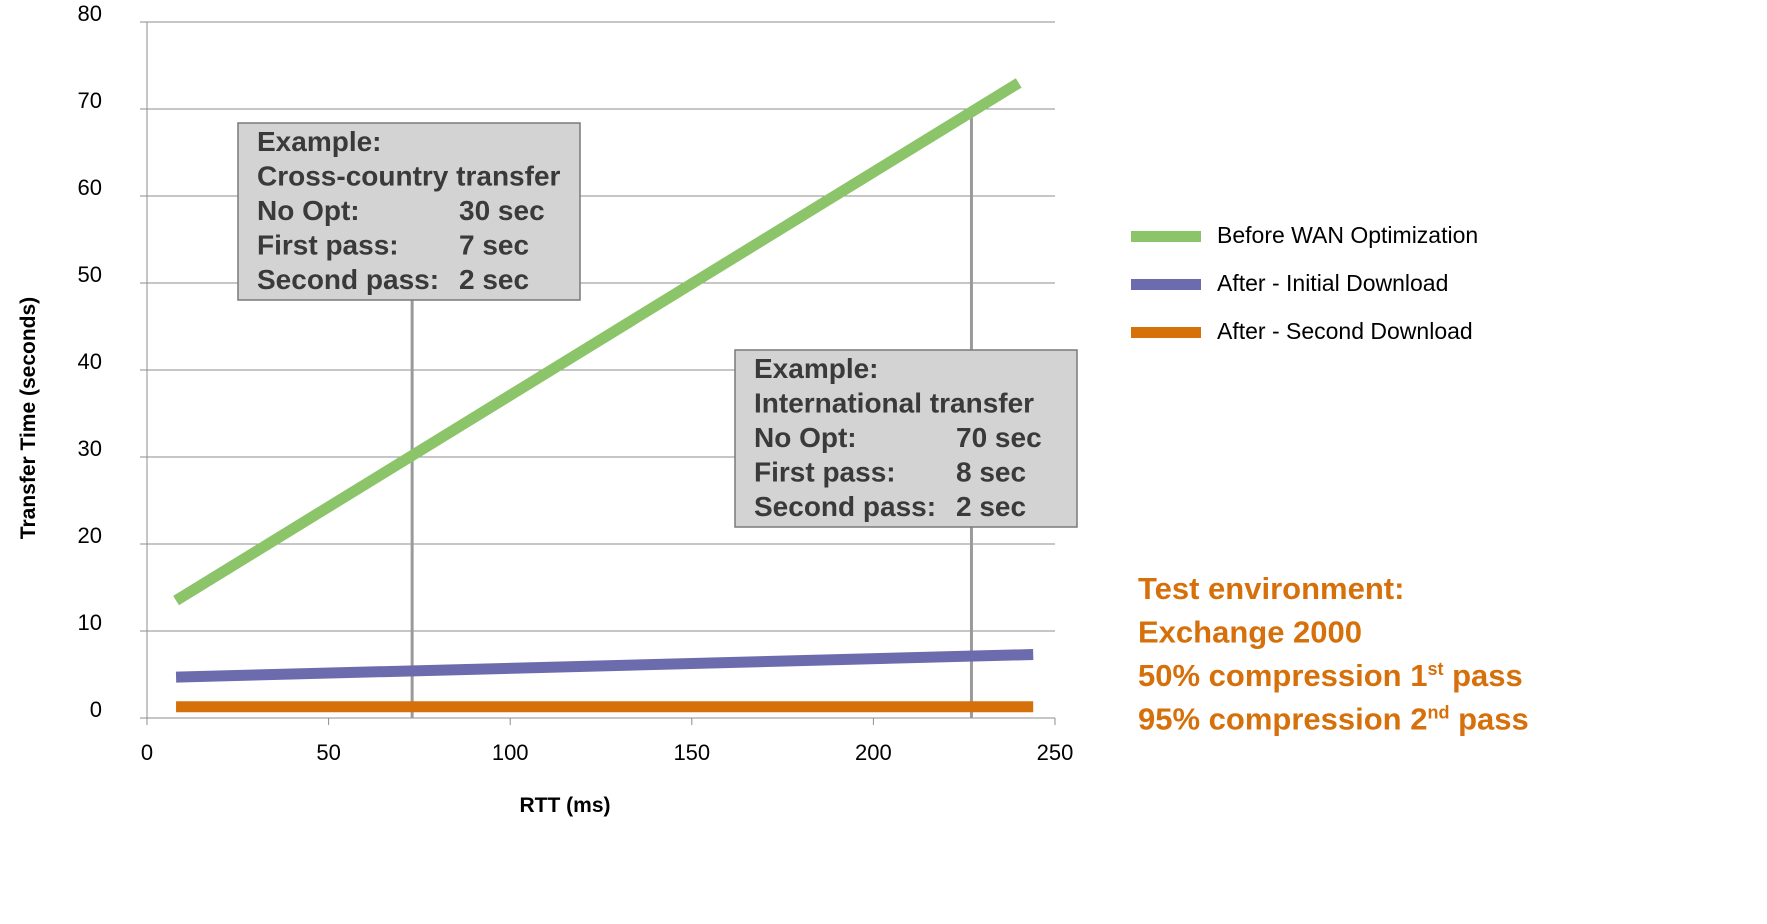 The height and width of the screenshot is (924, 1767). Describe the element at coordinates (502, 210) in the screenshot. I see `callout-value: 30 sec` at that location.